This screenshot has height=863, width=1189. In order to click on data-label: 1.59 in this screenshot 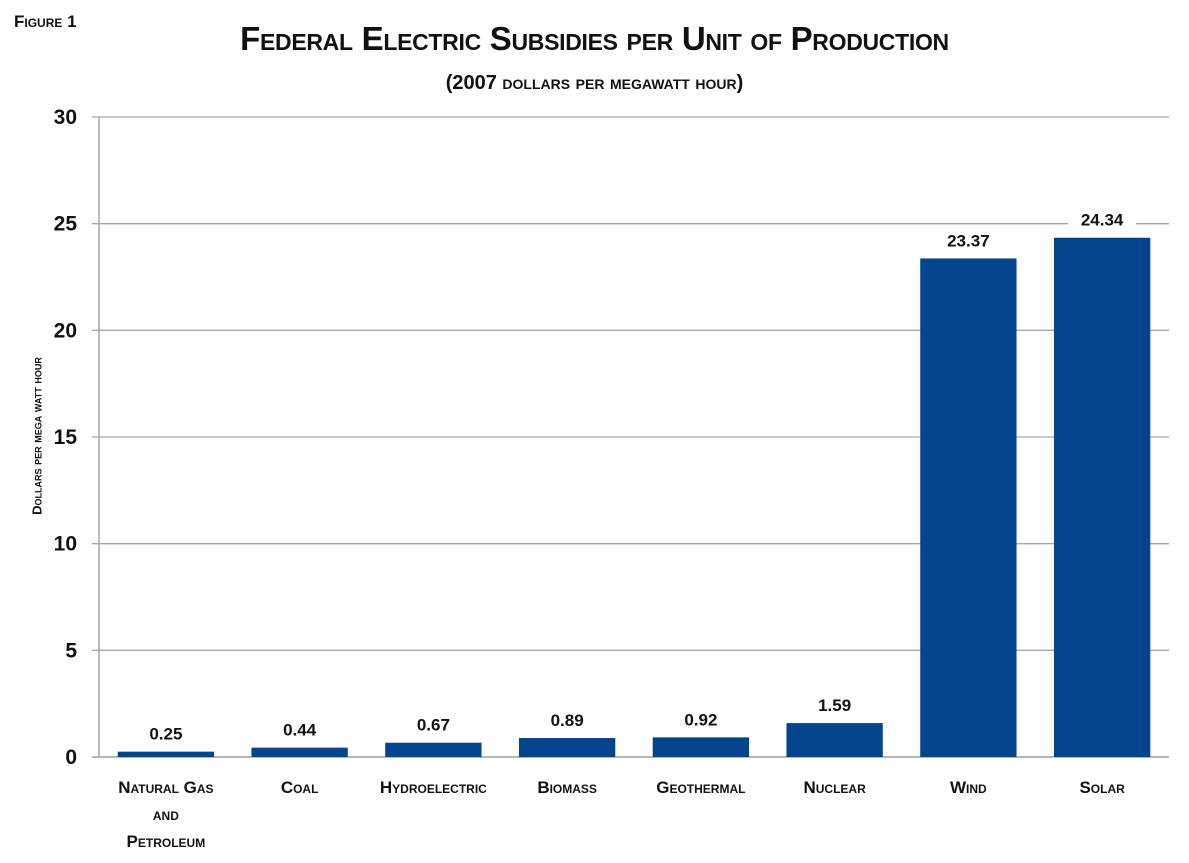, I will do `click(834, 705)`.